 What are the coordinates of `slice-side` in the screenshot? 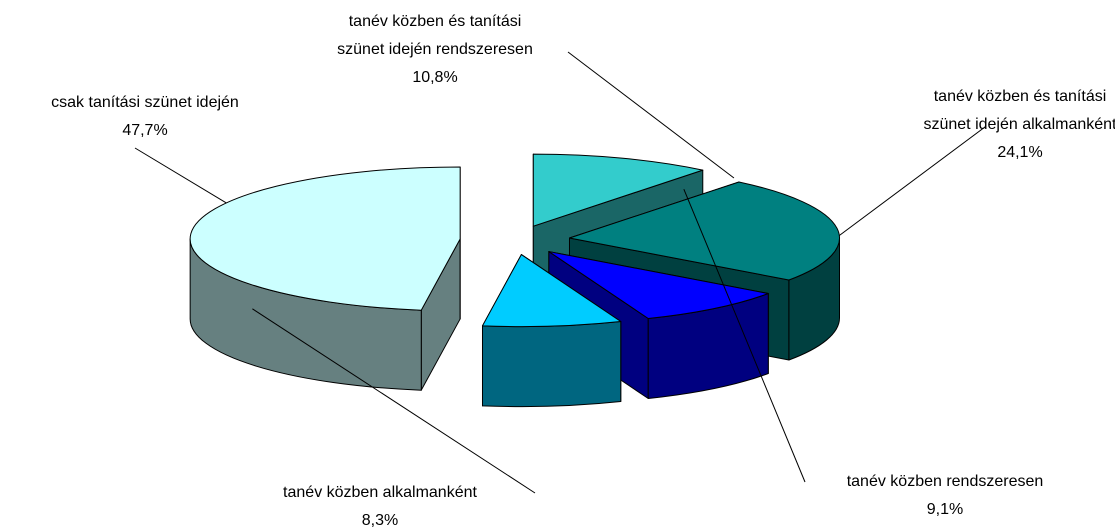 It's located at (551, 364).